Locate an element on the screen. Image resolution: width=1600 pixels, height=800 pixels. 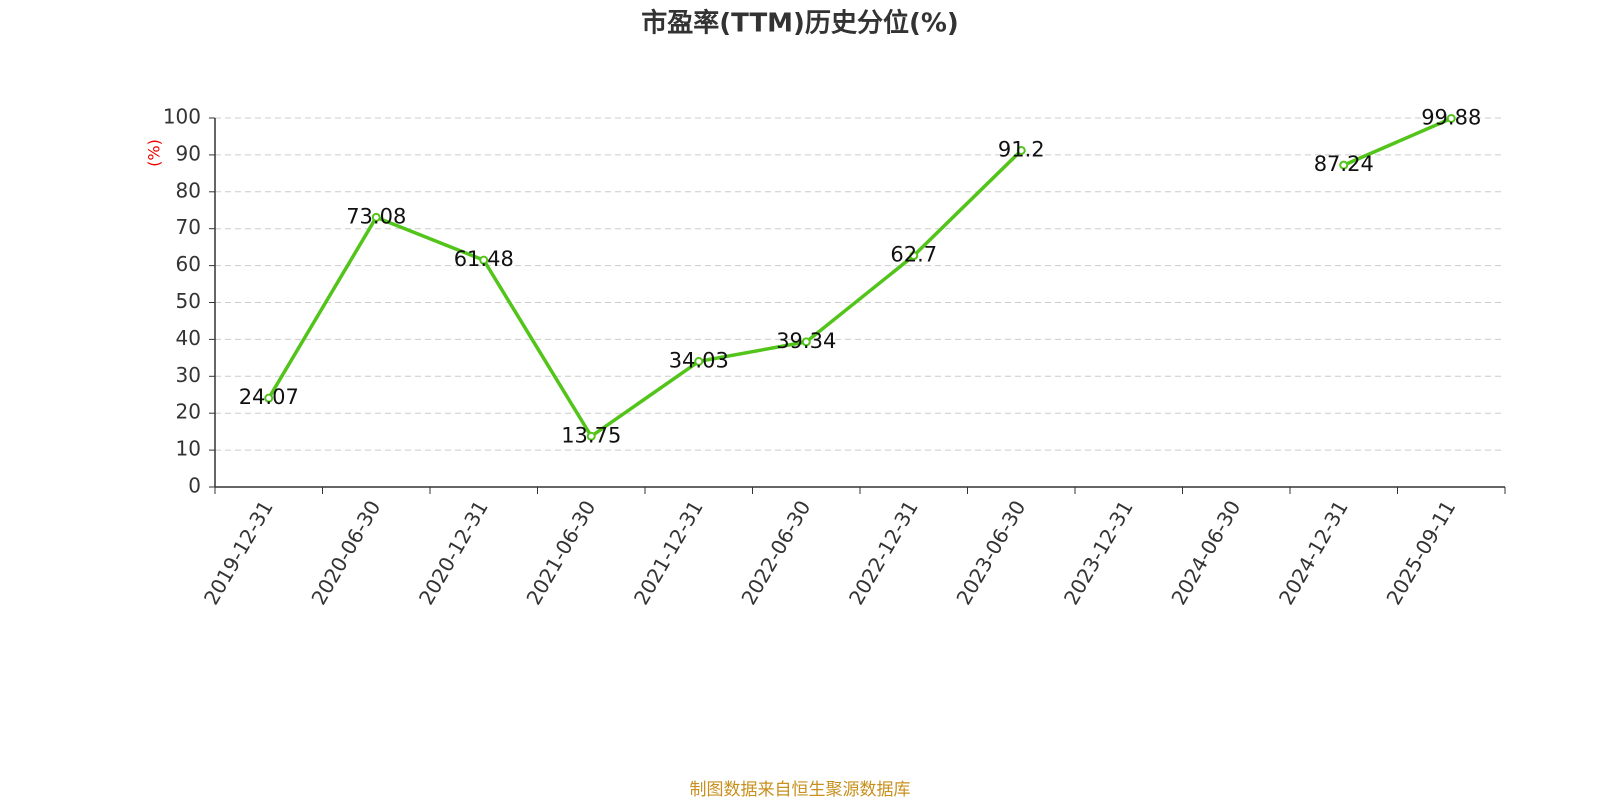
data-label: 62.7 is located at coordinates (913, 255).